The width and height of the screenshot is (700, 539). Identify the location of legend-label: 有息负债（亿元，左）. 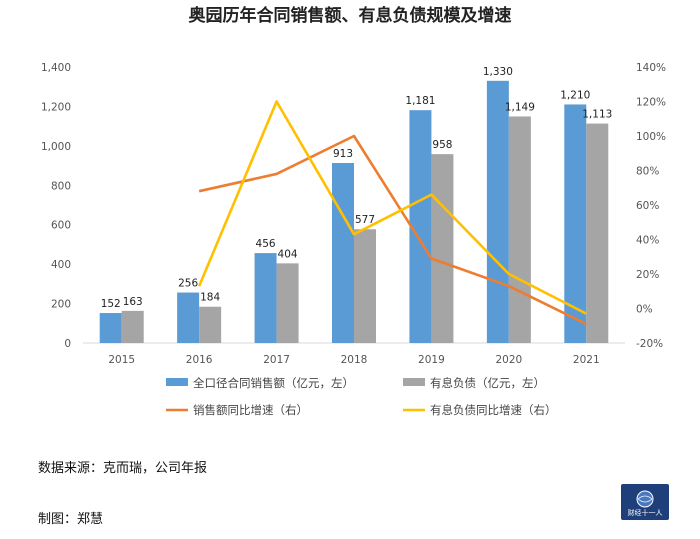
(487, 383).